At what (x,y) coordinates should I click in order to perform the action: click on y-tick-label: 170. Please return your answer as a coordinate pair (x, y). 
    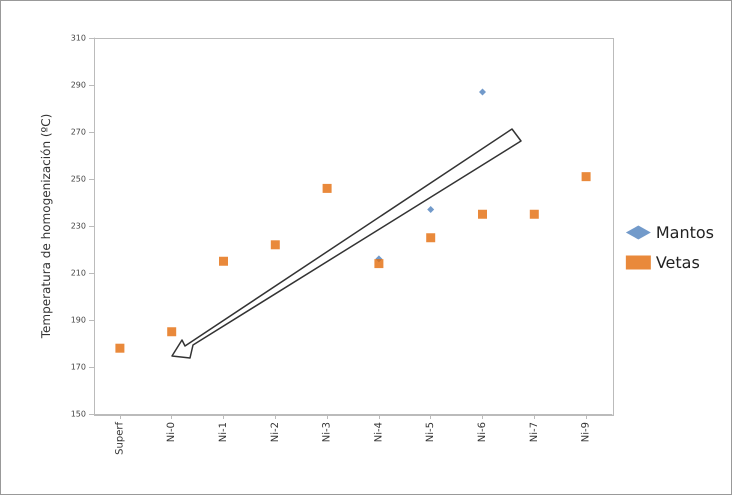
    Looking at the image, I should click on (78, 367).